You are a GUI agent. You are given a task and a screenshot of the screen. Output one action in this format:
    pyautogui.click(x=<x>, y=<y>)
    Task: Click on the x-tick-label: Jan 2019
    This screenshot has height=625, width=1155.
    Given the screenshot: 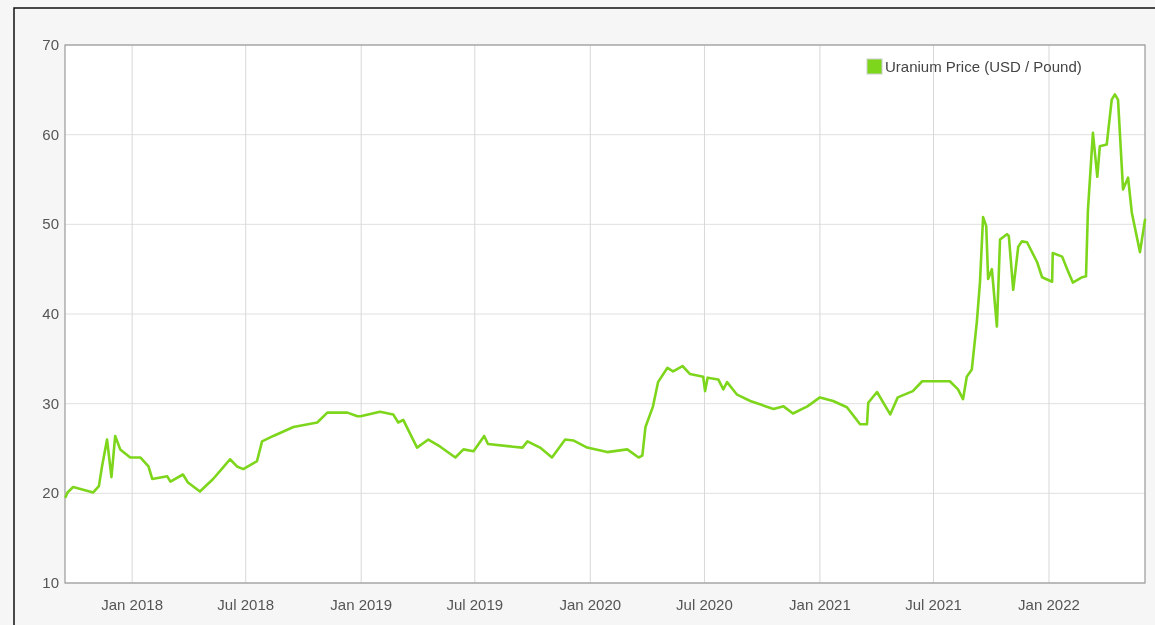 What is the action you would take?
    pyautogui.click(x=361, y=604)
    